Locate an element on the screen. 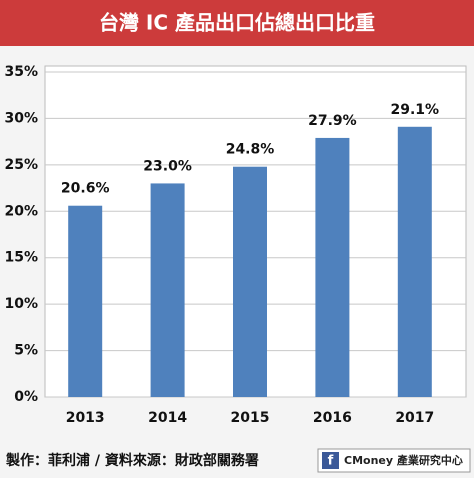 The height and width of the screenshot is (478, 474). value-label: 29.1% is located at coordinates (415, 110).